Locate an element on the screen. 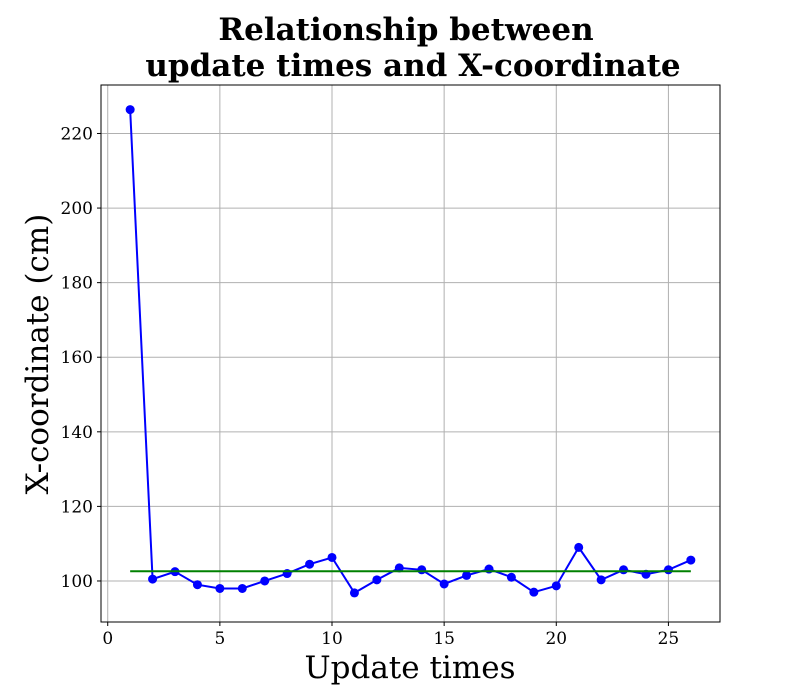 Image resolution: width=800 pixels, height=700 pixels. x-tick-label: 15 is located at coordinates (444, 639).